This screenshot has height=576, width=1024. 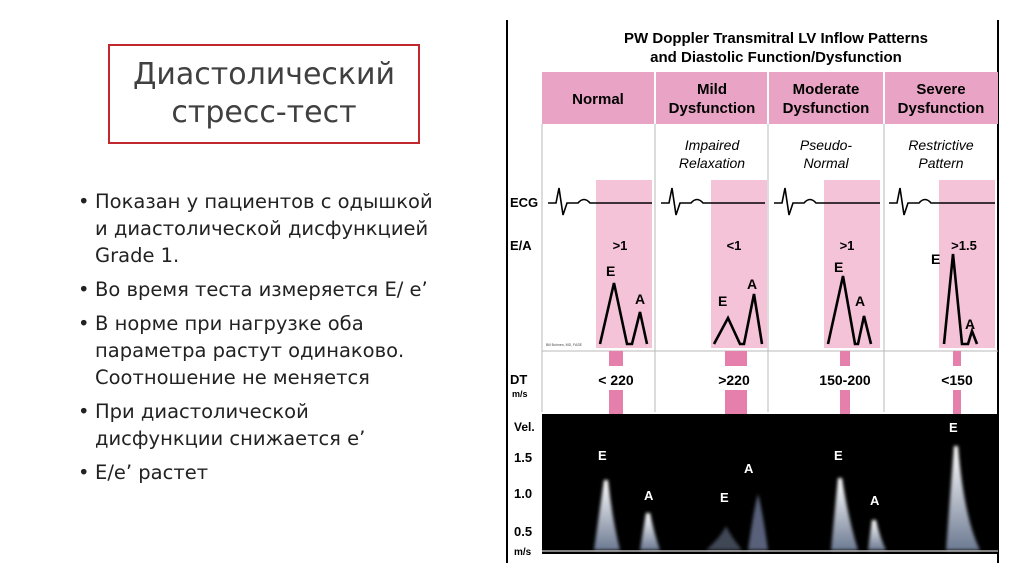 What do you see at coordinates (941, 108) in the screenshot?
I see `header-severe-line2: Dysfunction` at bounding box center [941, 108].